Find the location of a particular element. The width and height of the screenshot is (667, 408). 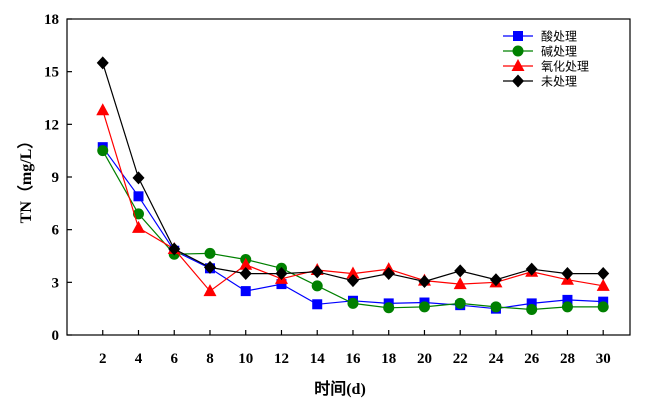

x-tick-label-18: 18 is located at coordinates (388, 359).